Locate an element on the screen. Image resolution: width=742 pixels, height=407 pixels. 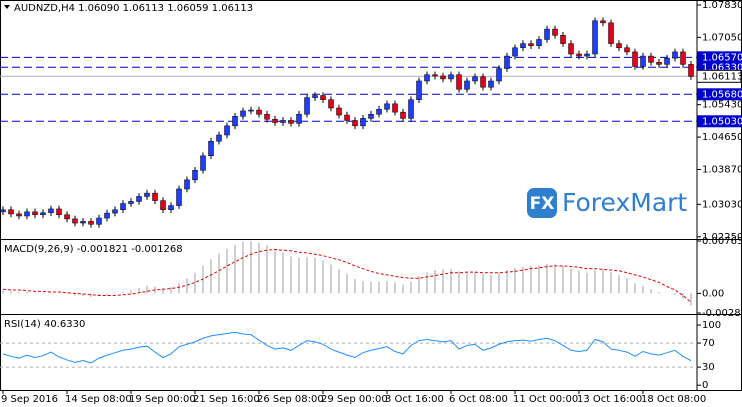
x-tick-label: 29 Sep 00:00 is located at coordinates (354, 399).